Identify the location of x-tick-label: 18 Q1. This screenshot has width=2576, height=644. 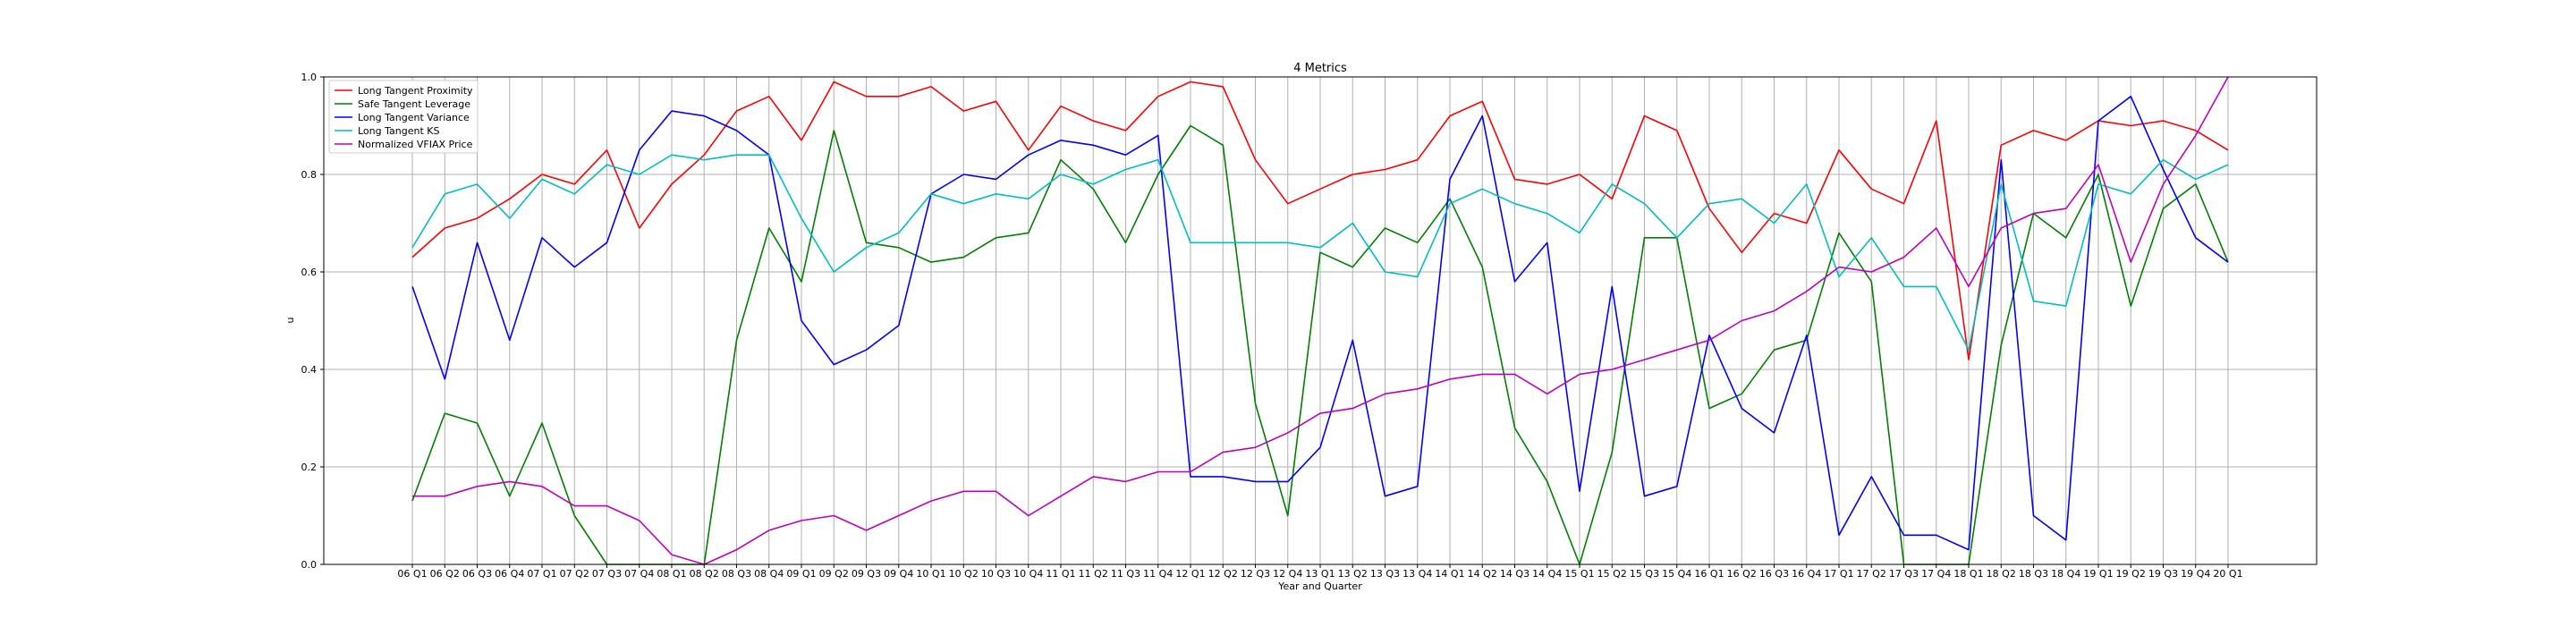
(1968, 574).